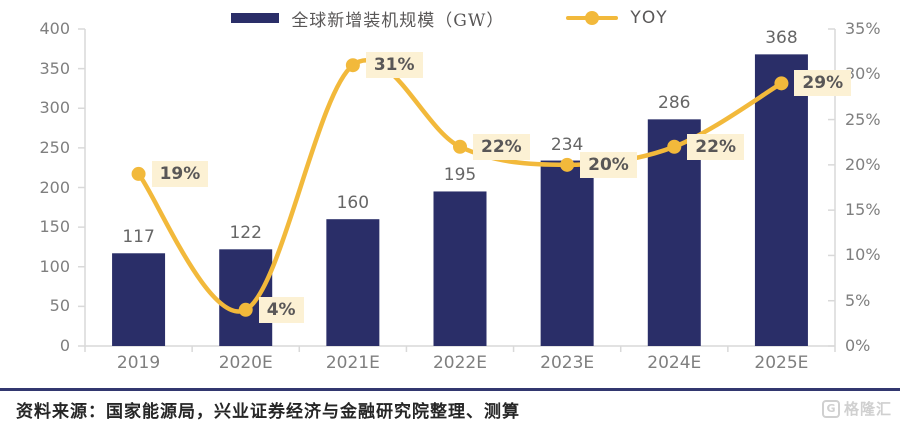  Describe the element at coordinates (781, 83) in the screenshot. I see `yoy-point-2025E` at that location.